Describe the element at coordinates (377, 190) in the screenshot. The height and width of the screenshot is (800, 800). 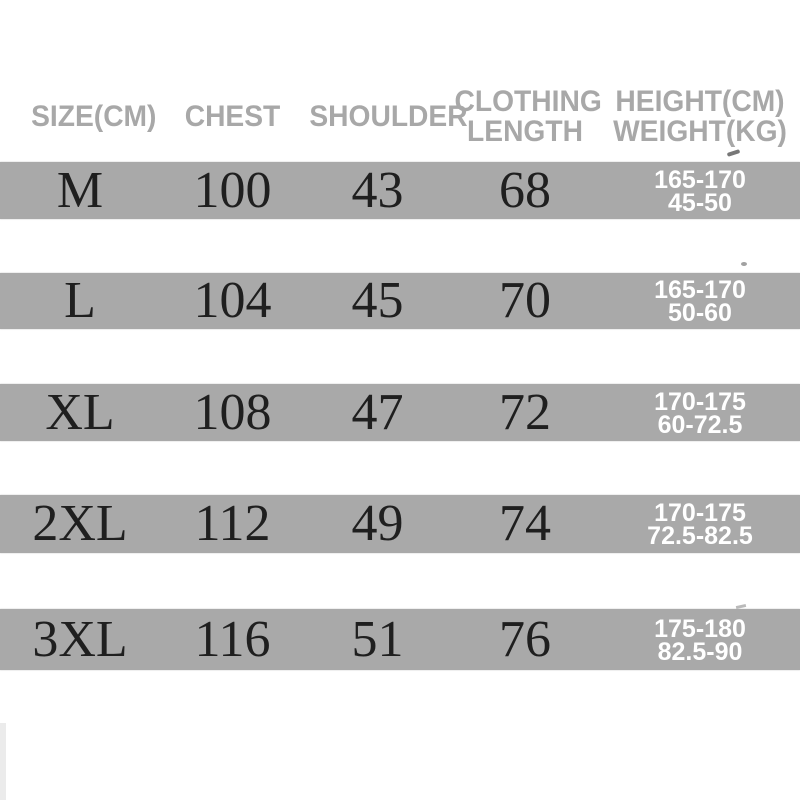
I see `shoulder-cell: 43` at that location.